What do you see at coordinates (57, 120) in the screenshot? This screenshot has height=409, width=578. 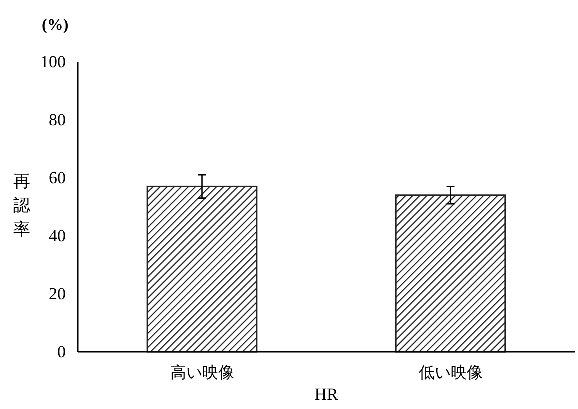 I see `y-tick-label: 80` at bounding box center [57, 120].